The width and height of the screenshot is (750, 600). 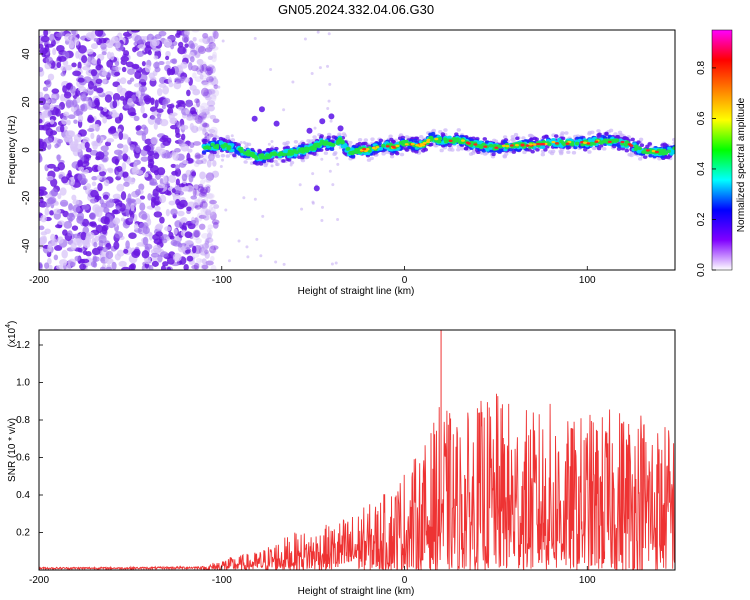 What do you see at coordinates (26, 197) in the screenshot?
I see `y-tick-label: -20` at bounding box center [26, 197].